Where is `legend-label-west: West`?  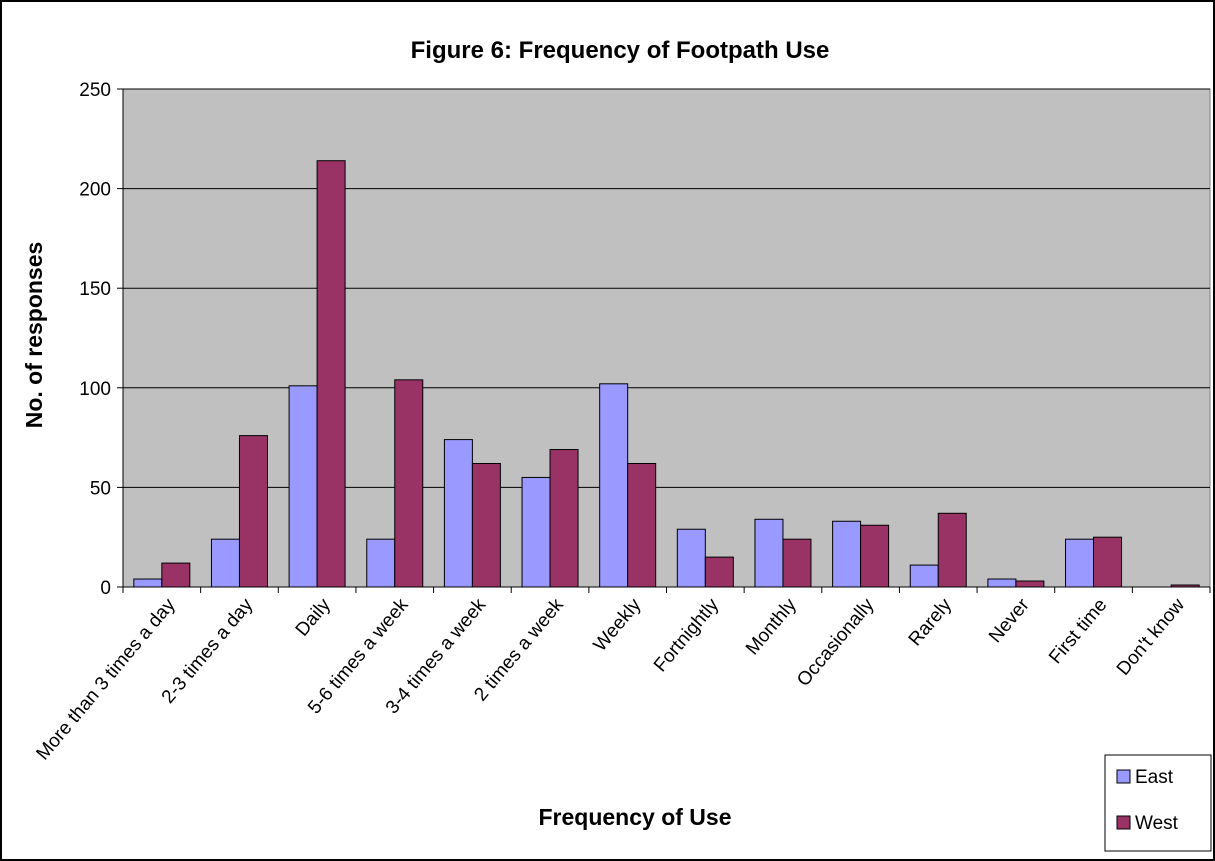
legend-label-west: West is located at coordinates (1157, 823).